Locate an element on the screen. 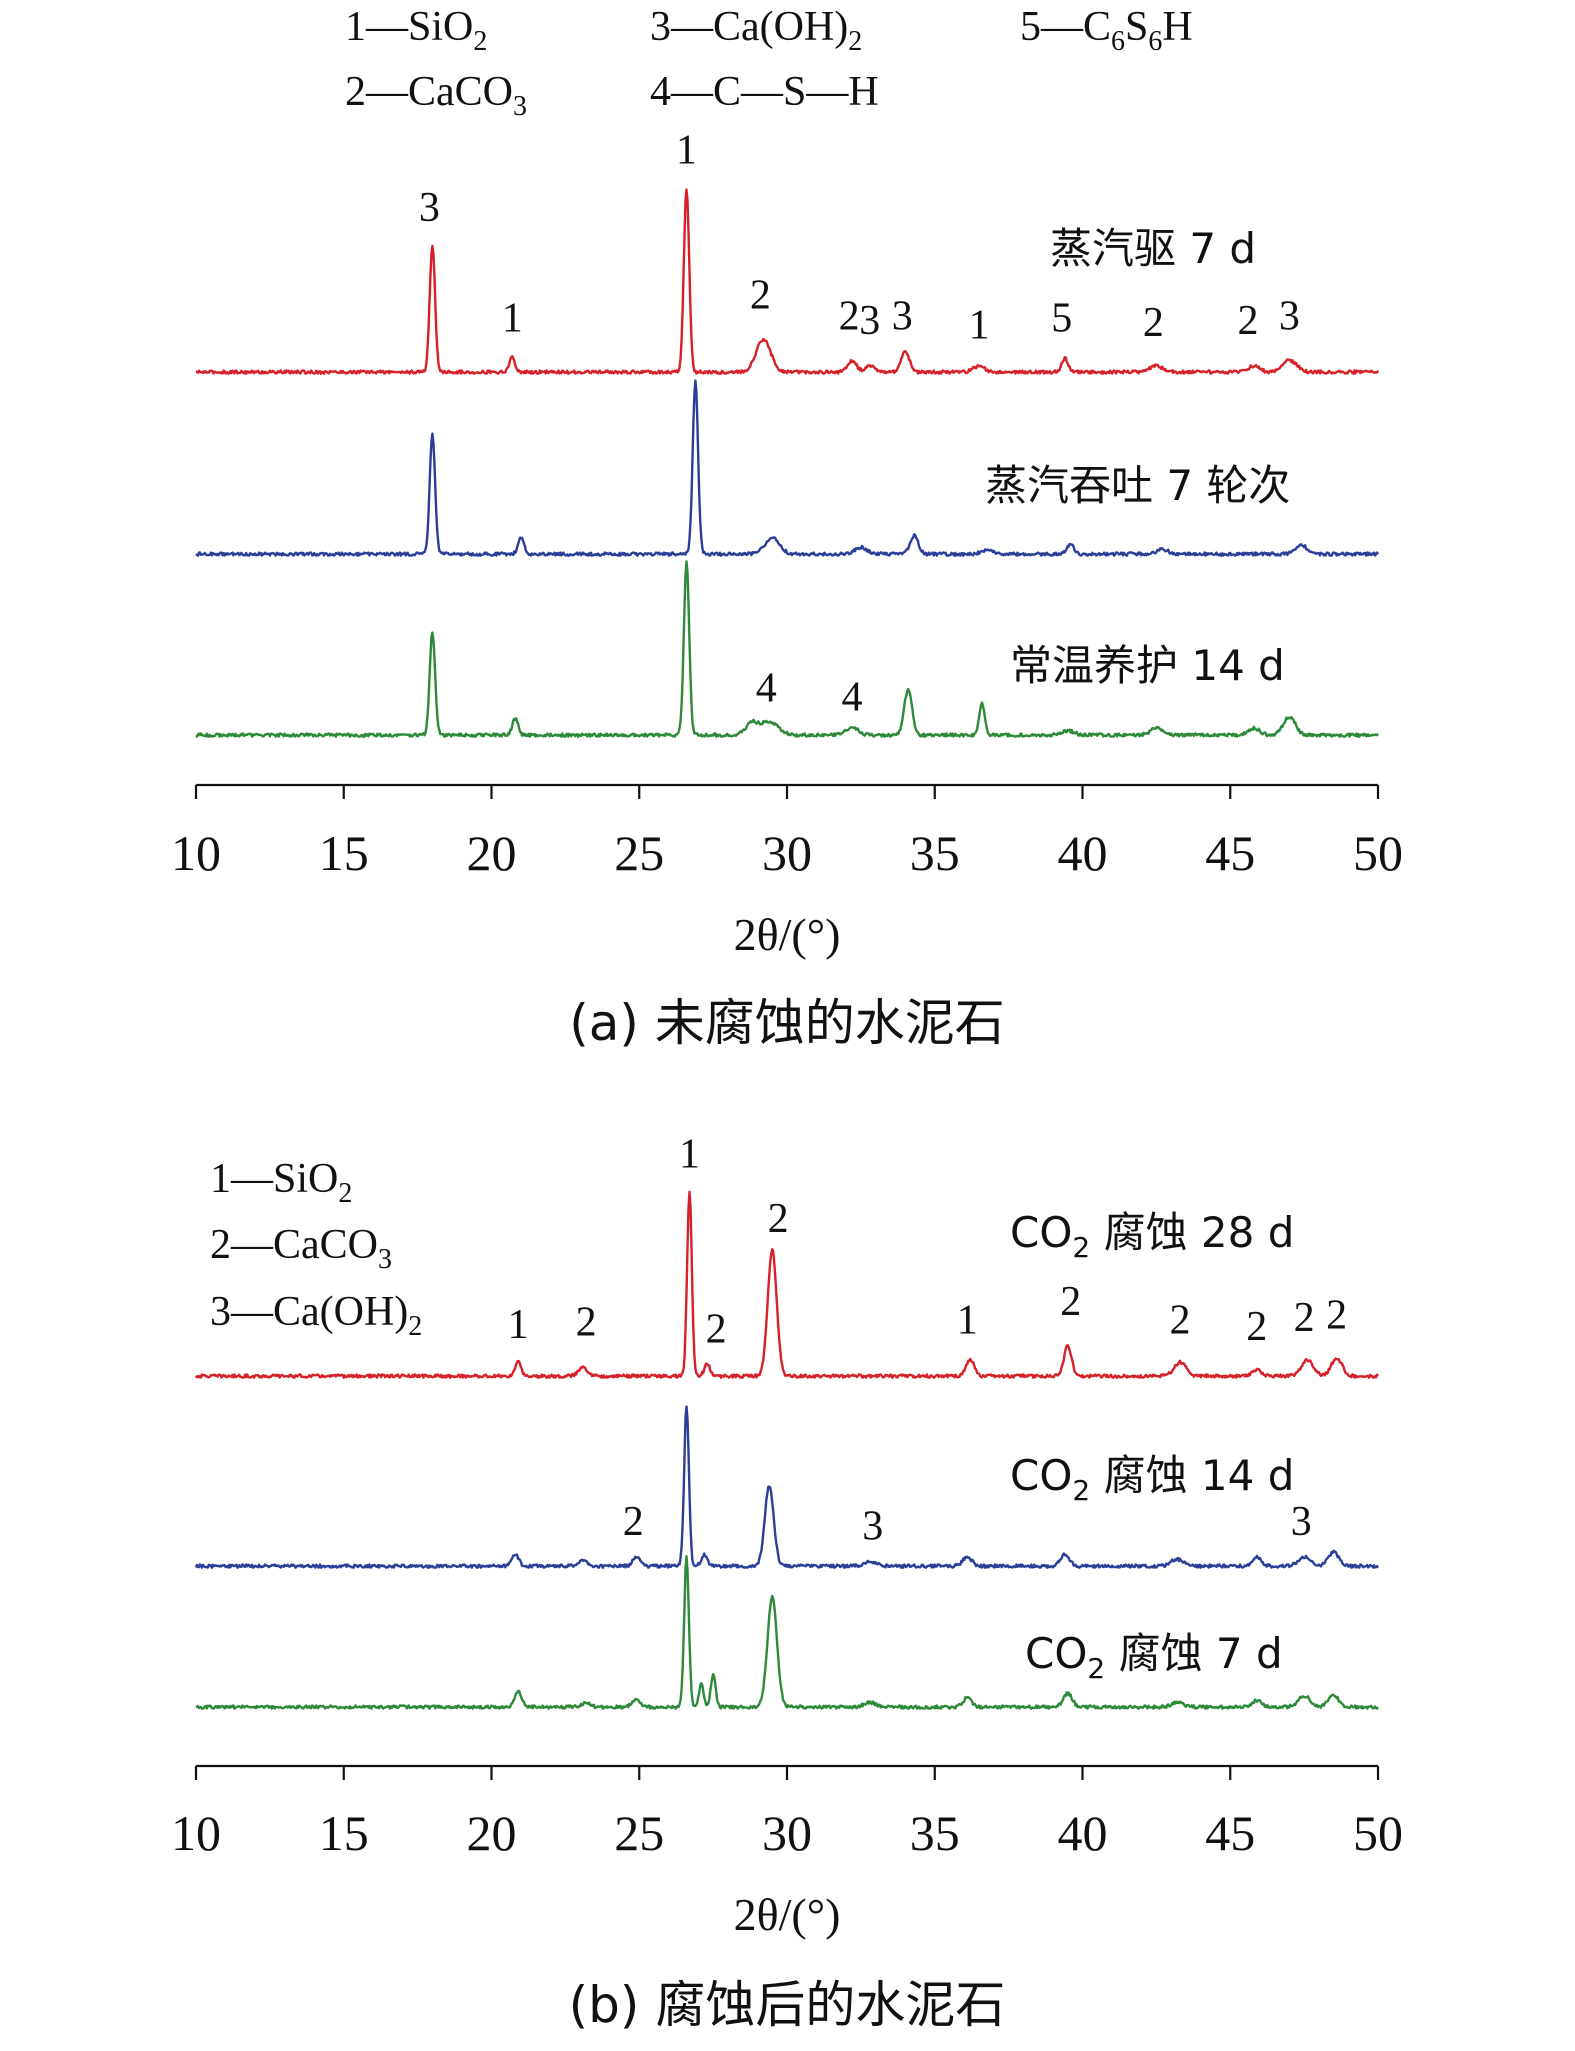 The height and width of the screenshot is (2051, 1575). peak-label-a-1-10: 2 is located at coordinates (1153, 323).